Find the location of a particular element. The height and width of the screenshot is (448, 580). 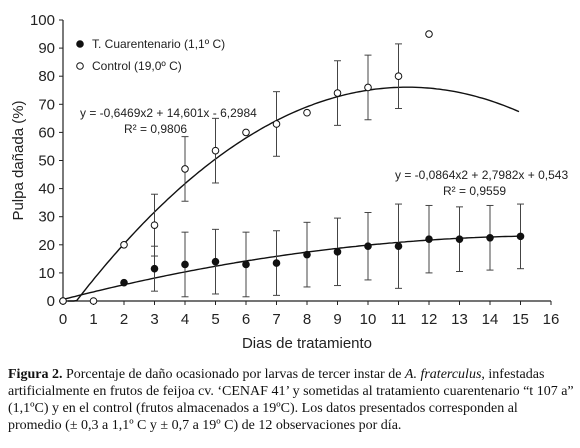

x-tick-label: 16 is located at coordinates (551, 319).